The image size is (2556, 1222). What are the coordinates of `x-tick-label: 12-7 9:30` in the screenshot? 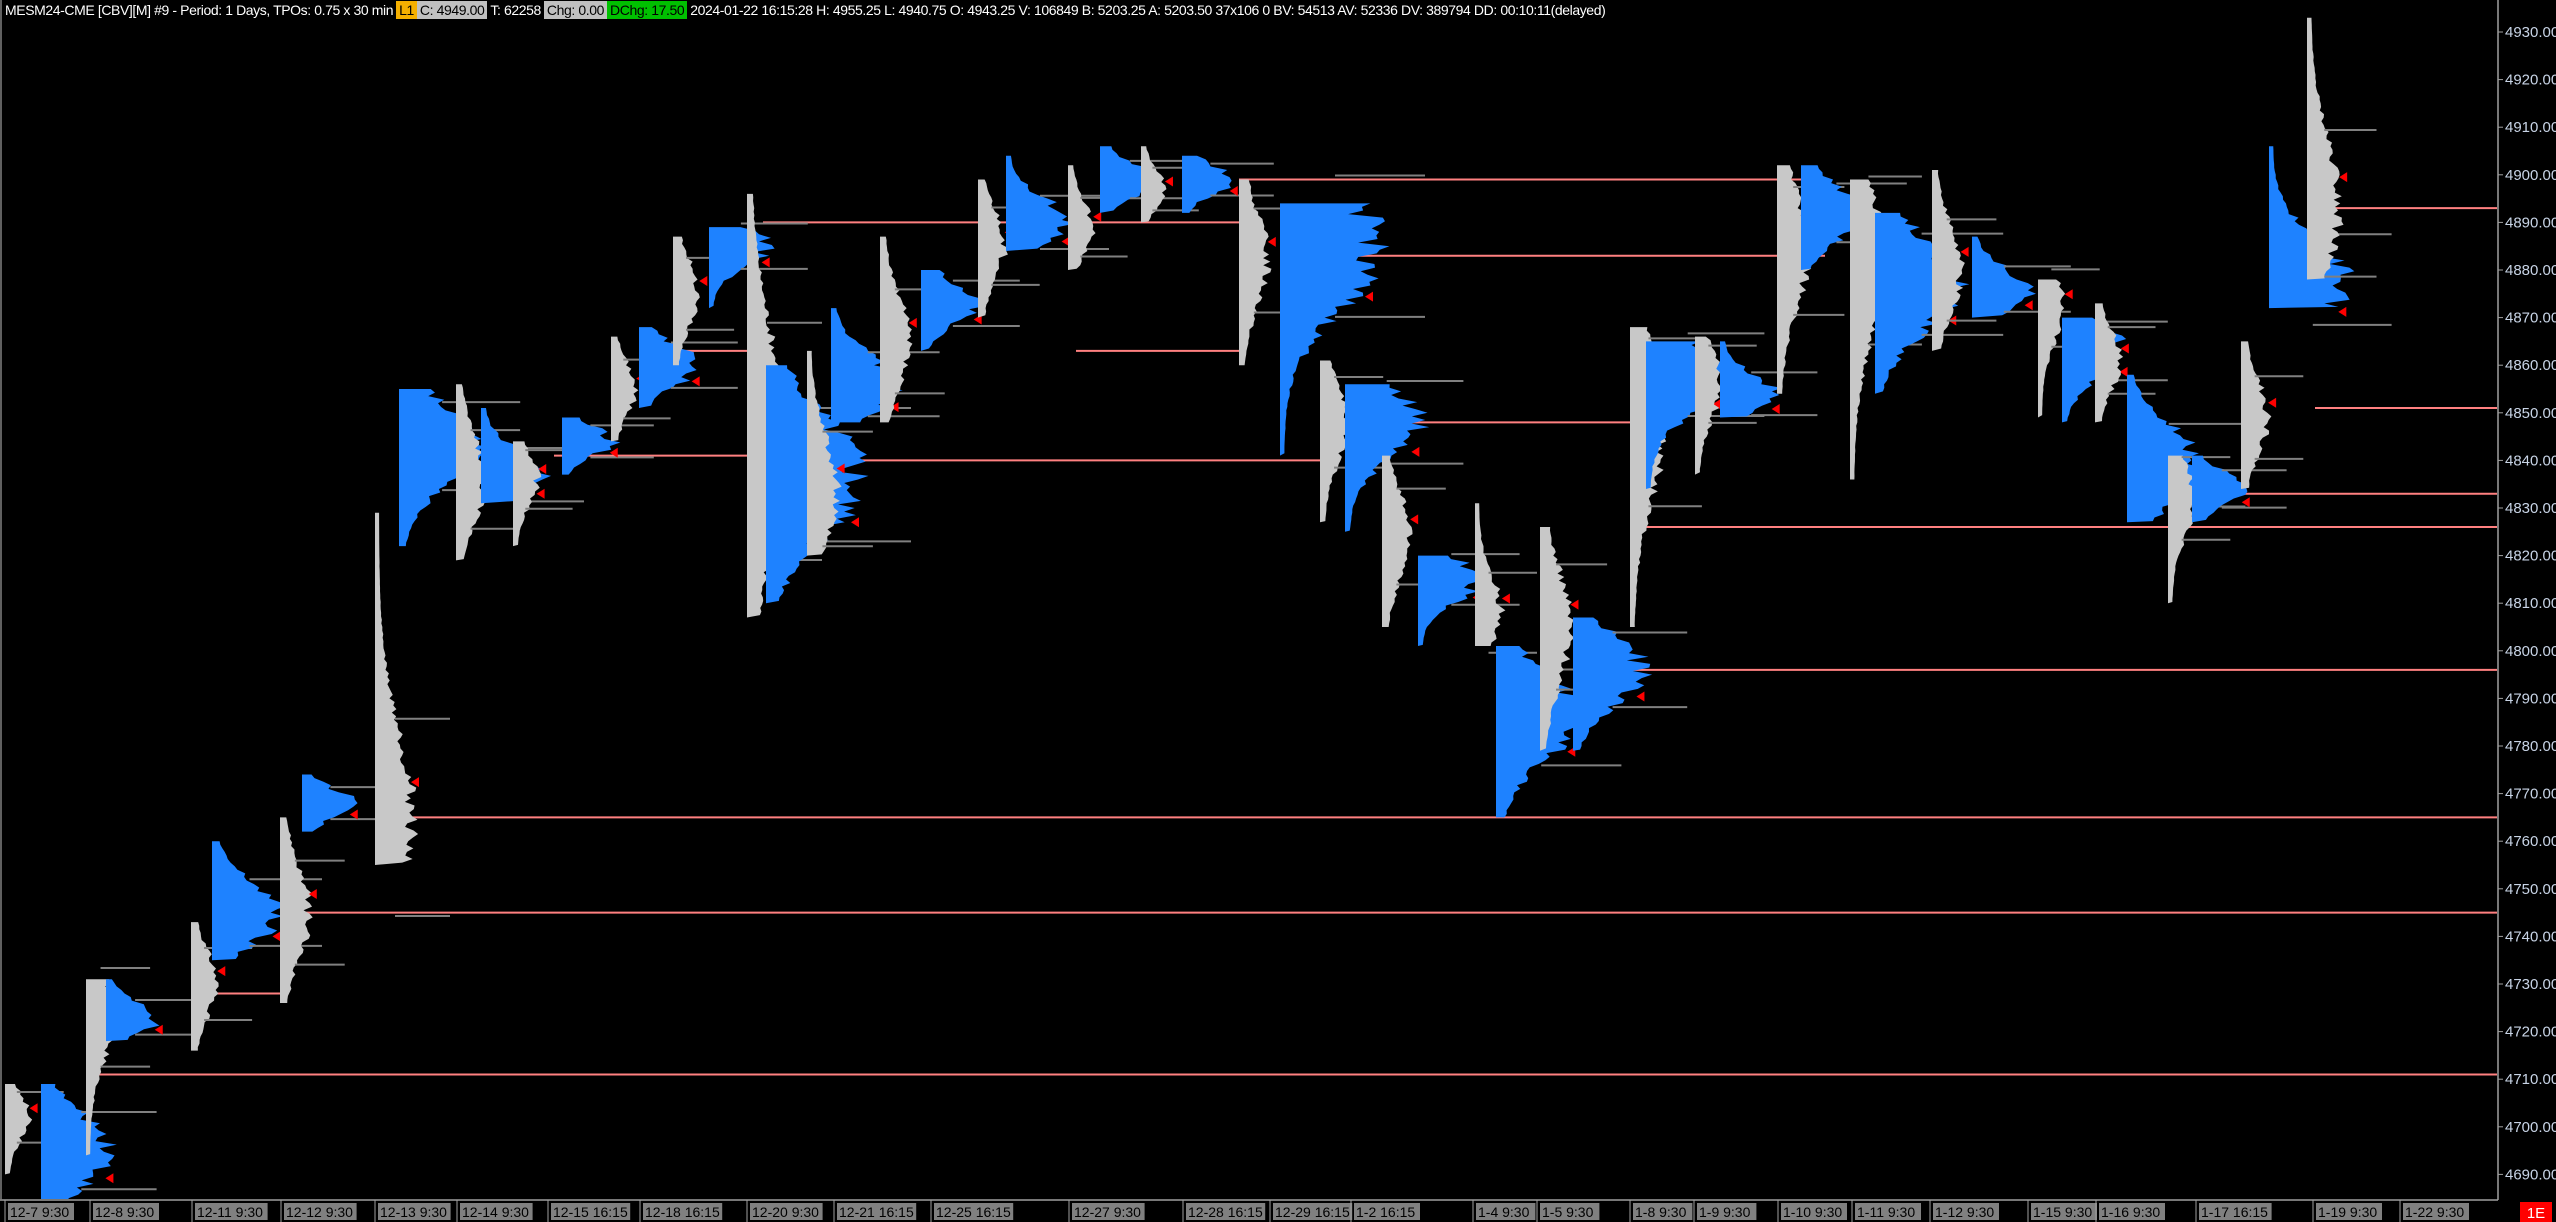 It's located at (39, 1212).